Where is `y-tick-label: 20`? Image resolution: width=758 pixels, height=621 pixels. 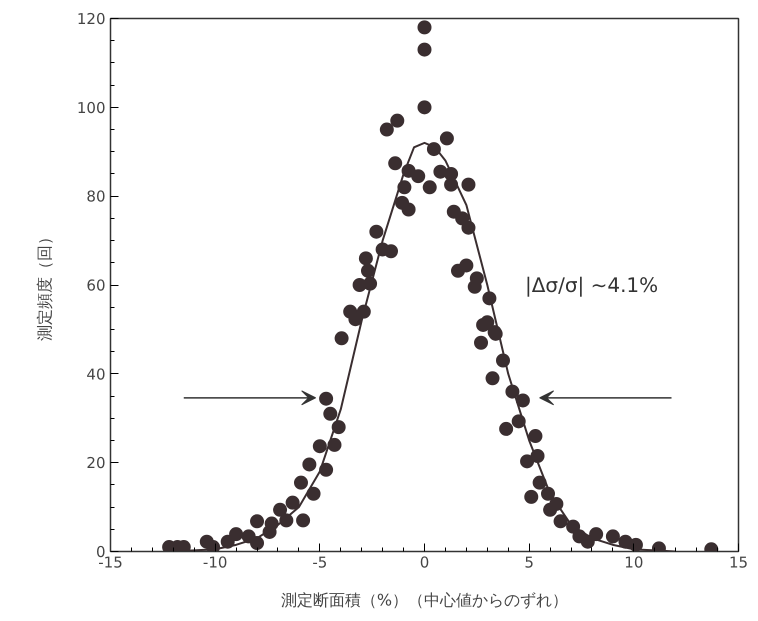 y-tick-label: 20 is located at coordinates (96, 463).